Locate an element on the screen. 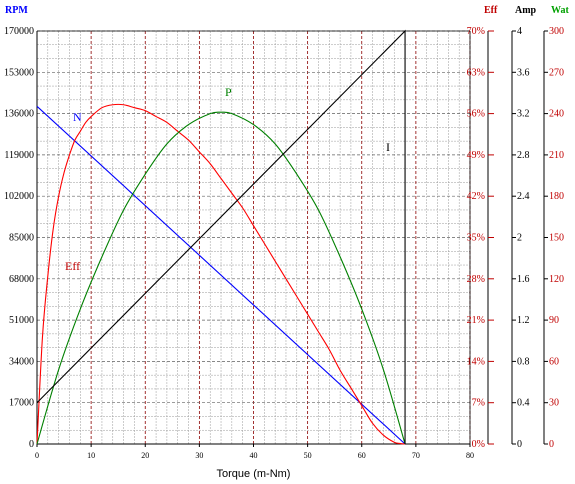  amp-axis-title: Amp is located at coordinates (526, 10).